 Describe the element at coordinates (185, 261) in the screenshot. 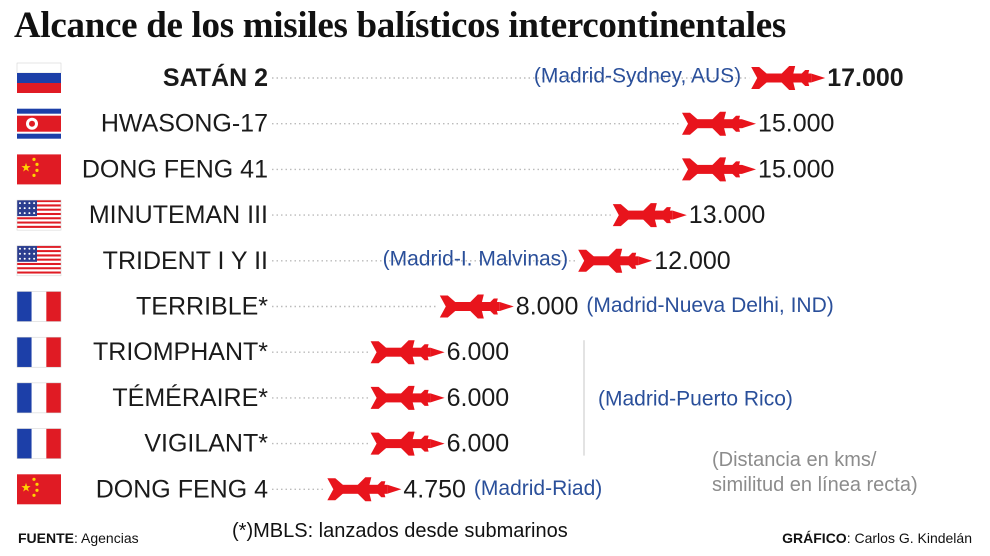

I see `missile-name: TRIDENT I Y II` at that location.